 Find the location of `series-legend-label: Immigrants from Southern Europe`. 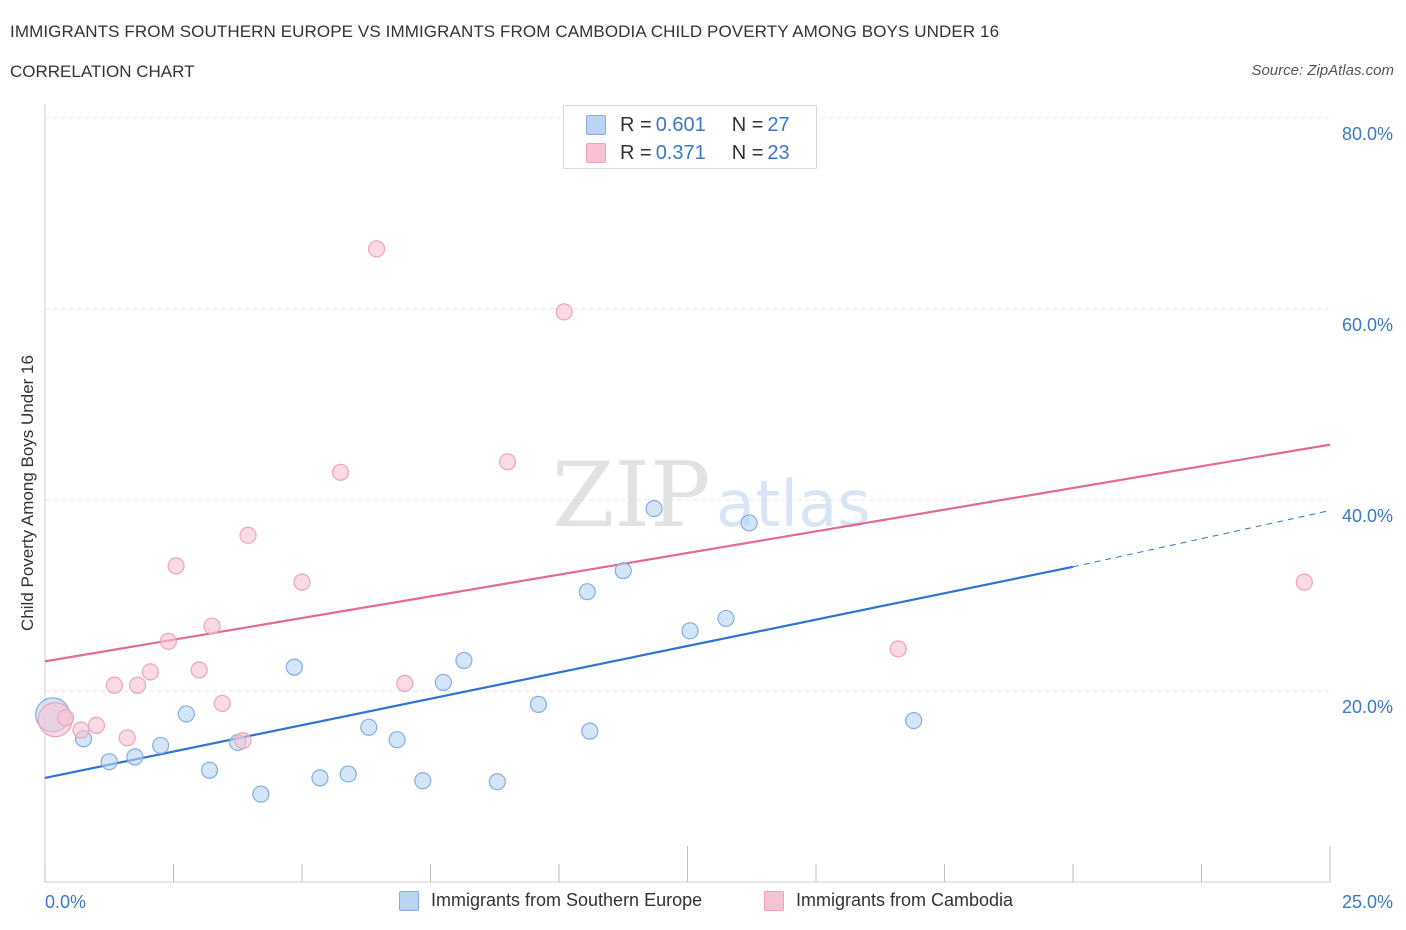

series-legend-label: Immigrants from Southern Europe is located at coordinates (567, 900).